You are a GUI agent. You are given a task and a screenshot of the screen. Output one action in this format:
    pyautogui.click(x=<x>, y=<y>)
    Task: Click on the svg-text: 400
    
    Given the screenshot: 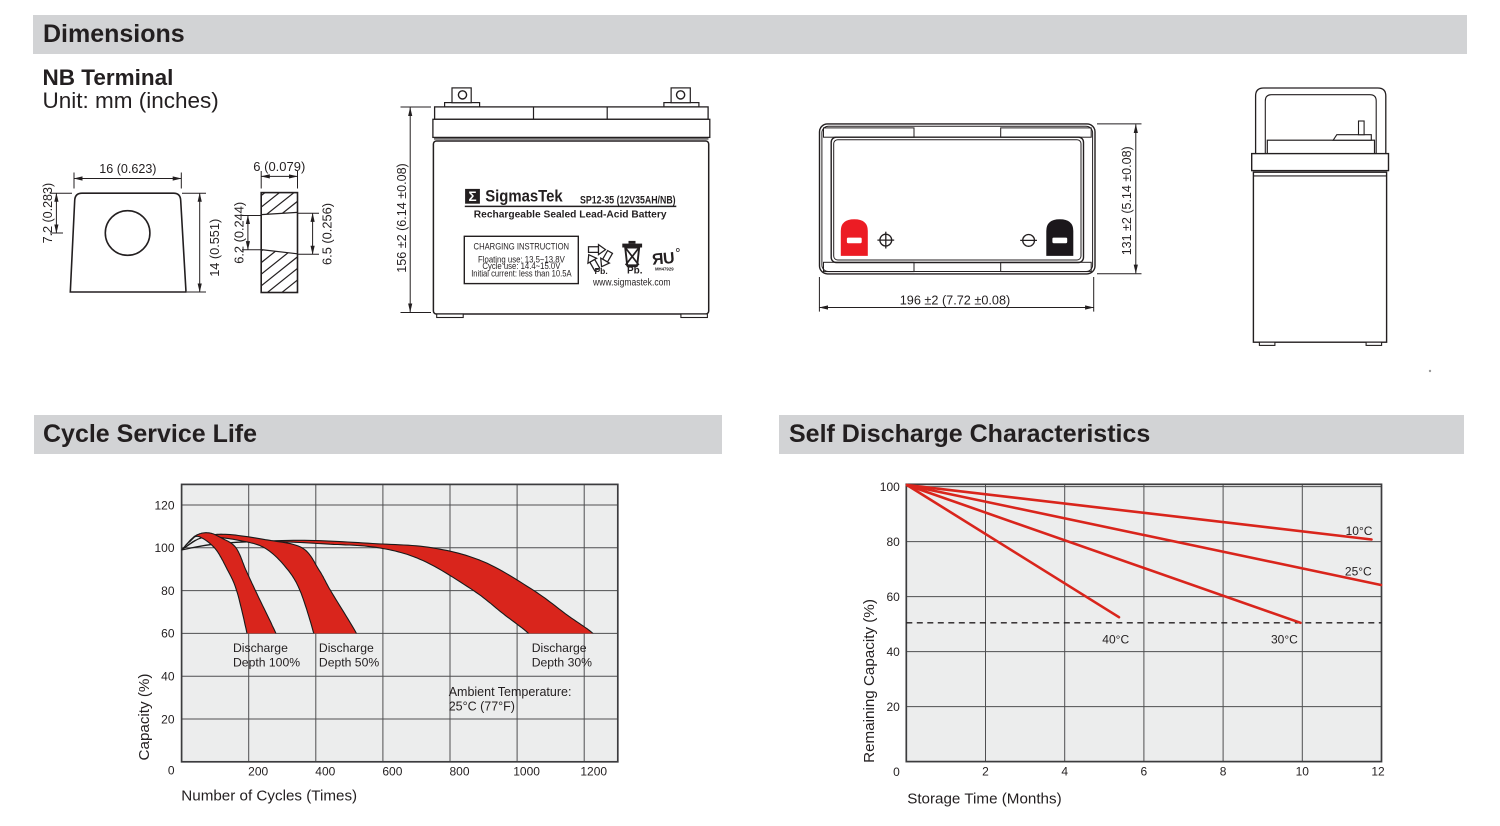 What is the action you would take?
    pyautogui.click(x=325, y=772)
    